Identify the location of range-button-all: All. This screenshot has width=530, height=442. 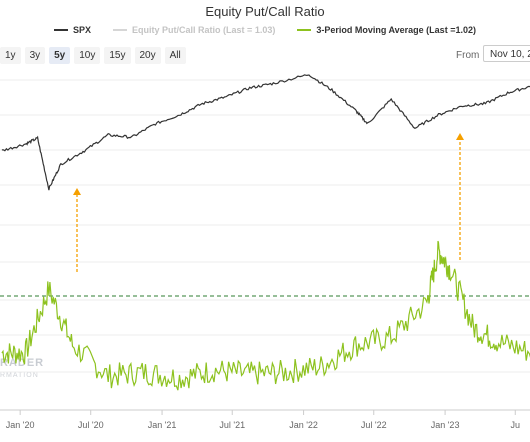
(175, 55).